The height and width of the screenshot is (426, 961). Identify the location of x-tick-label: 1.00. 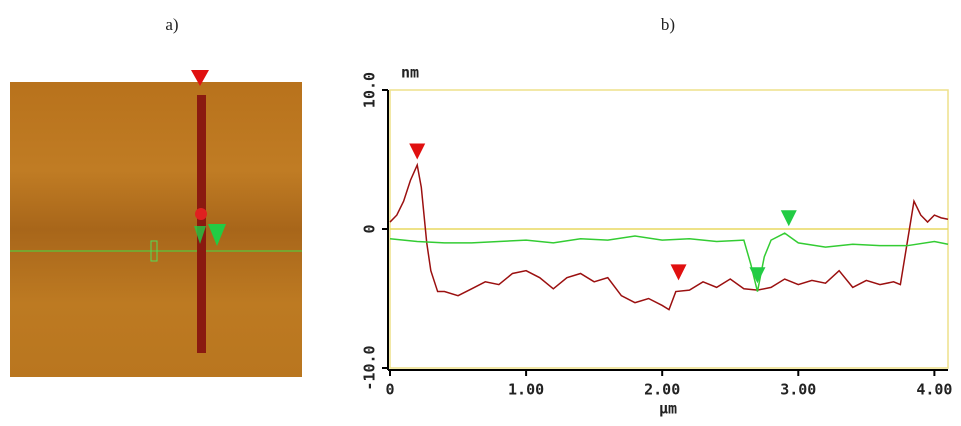
(526, 390).